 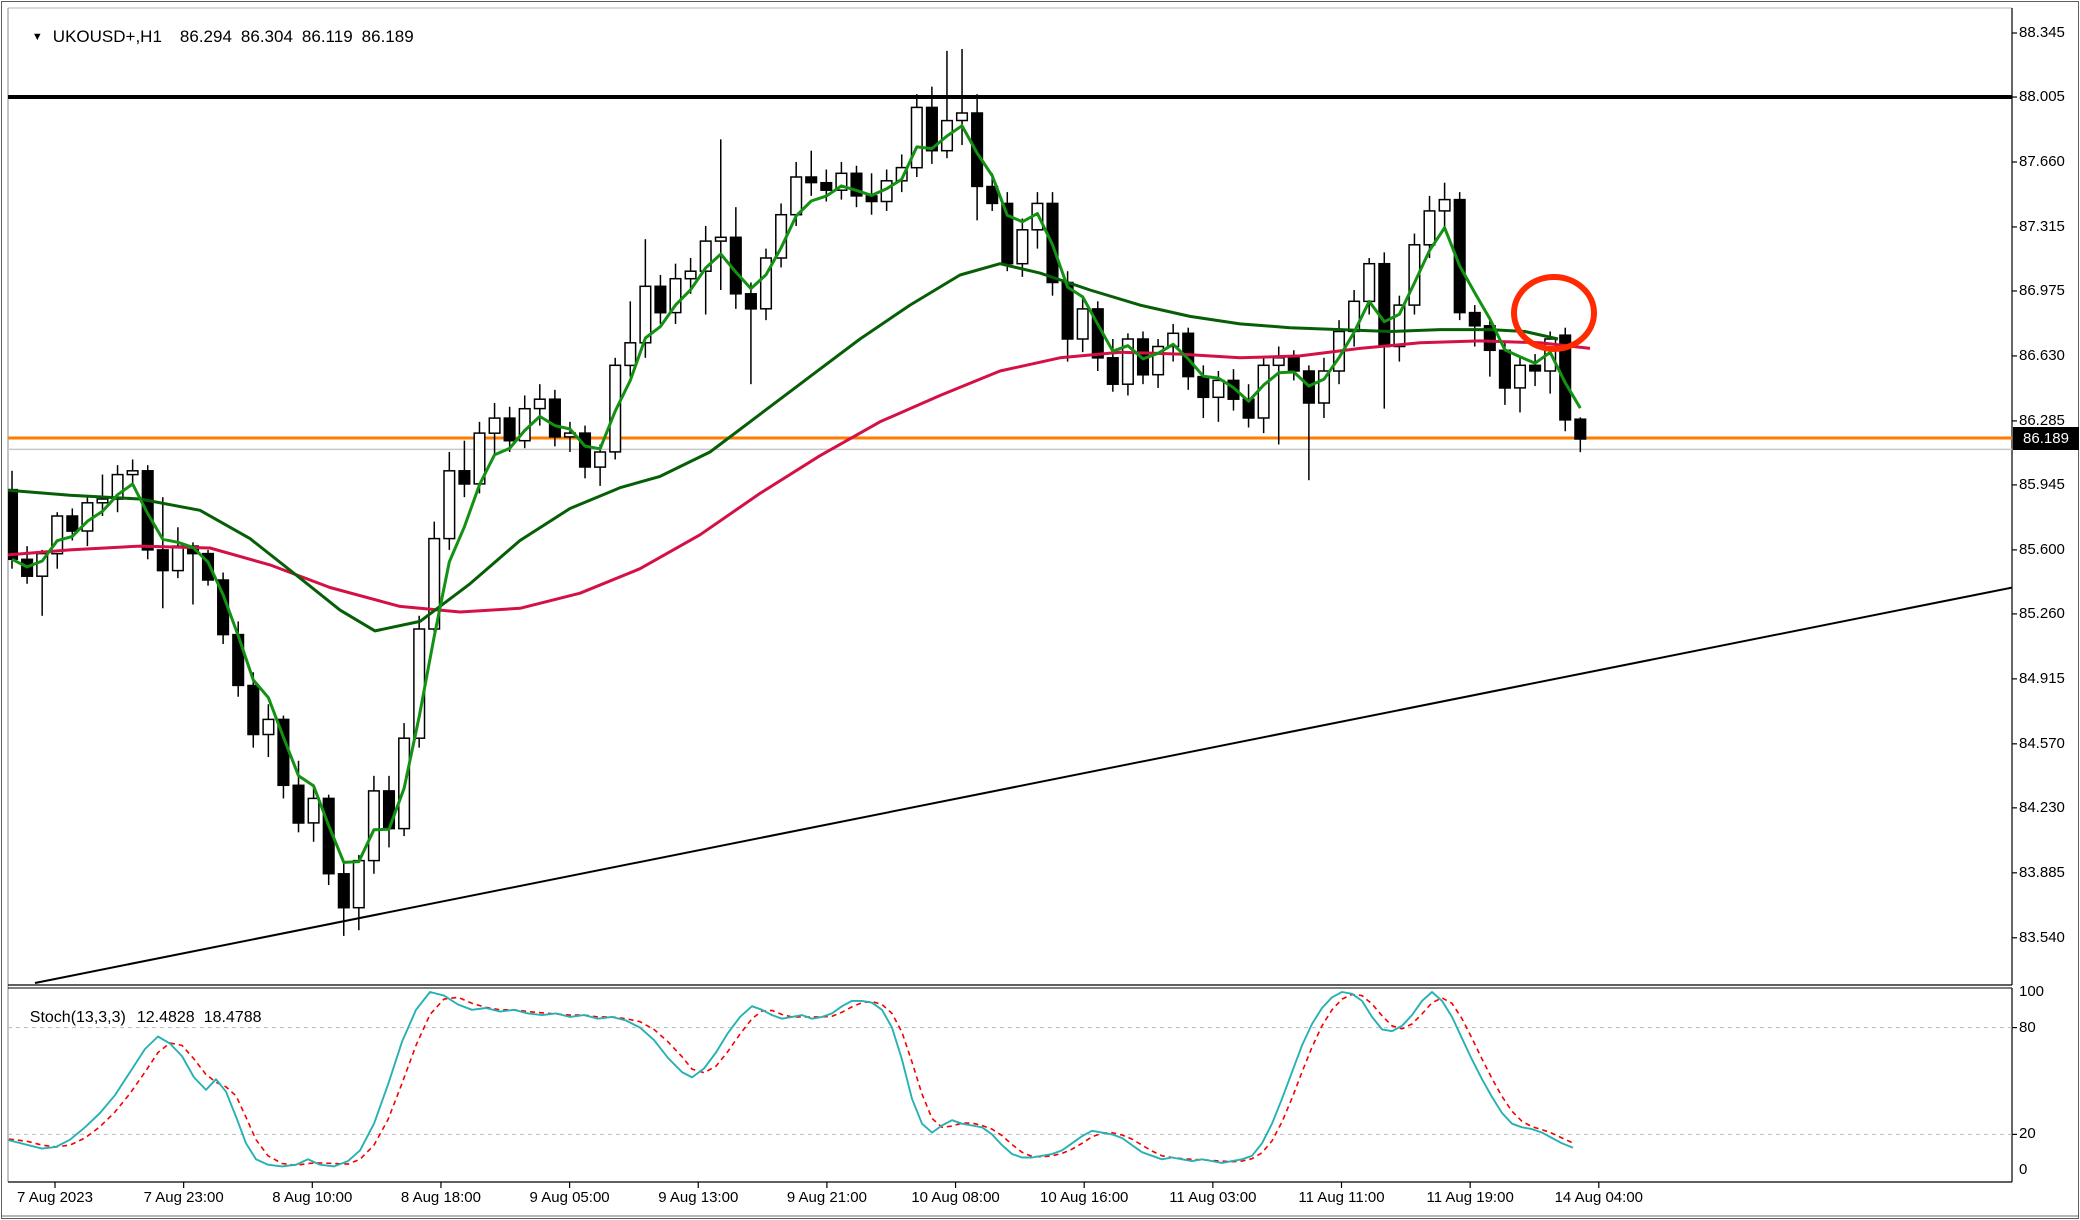 I want to click on price-axis-label: 85.945, so click(x=2042, y=484).